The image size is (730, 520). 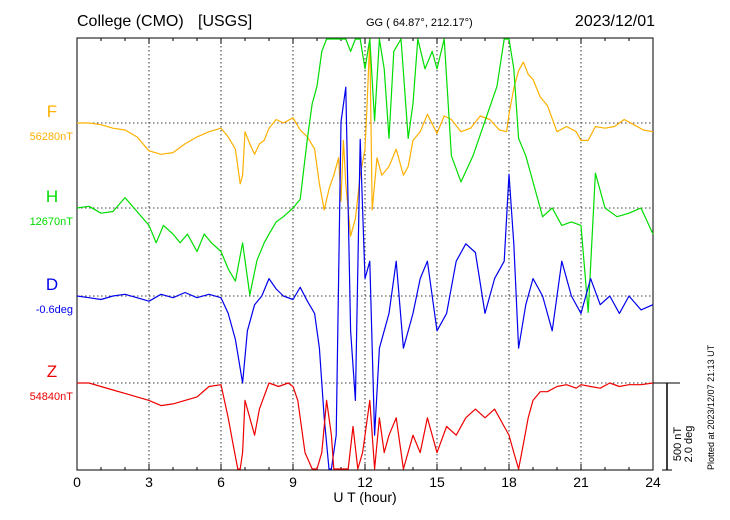 What do you see at coordinates (689, 444) in the screenshot?
I see `scale-deg-label: 2.0 deg` at bounding box center [689, 444].